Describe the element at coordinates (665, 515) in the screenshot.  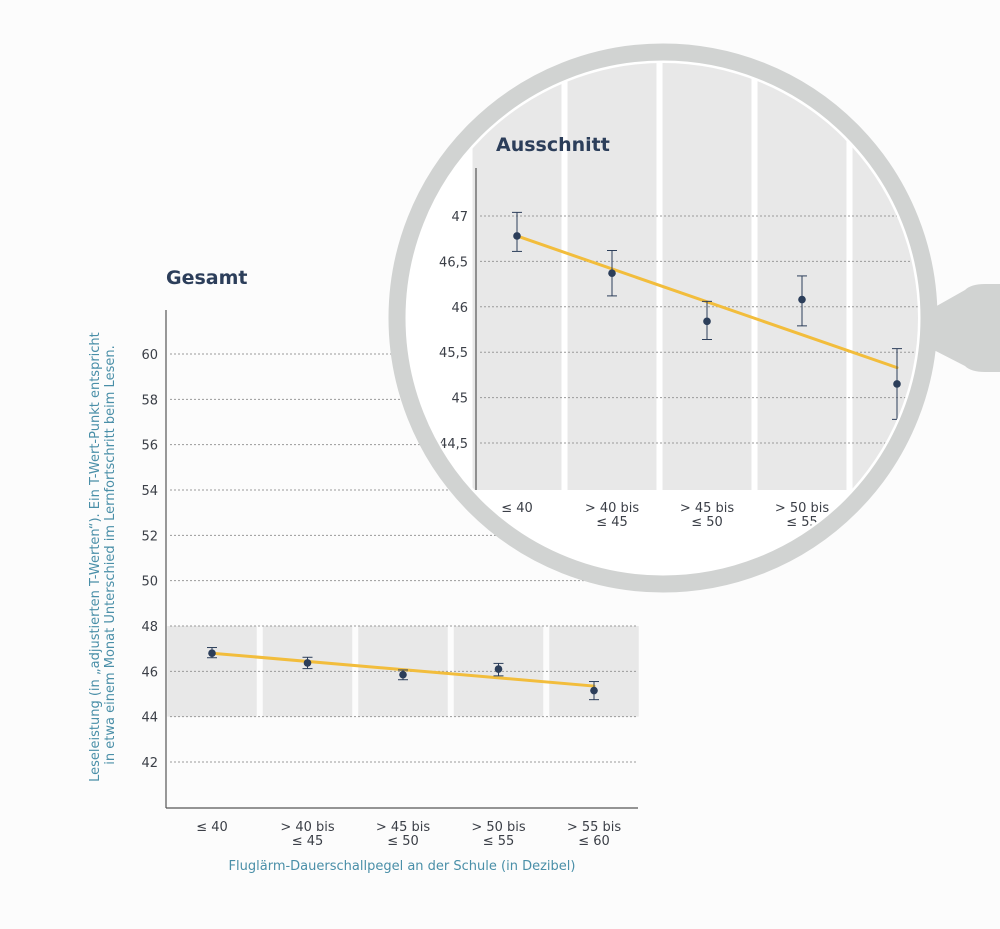
I see `ausschnitt-x-ticks: ≤ 40 > 40 bis ≤ 45 > 45 bis ≤ 50 > 50 bis ≤ 55` at that location.